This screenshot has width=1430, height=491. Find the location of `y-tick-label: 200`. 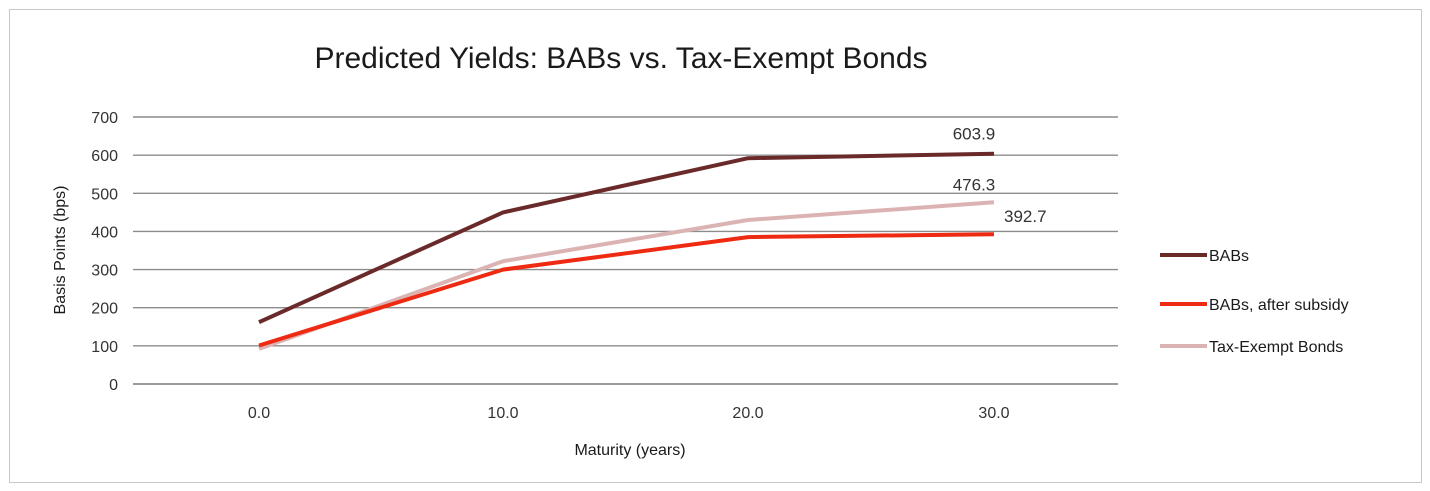

y-tick-label: 200 is located at coordinates (104, 309).